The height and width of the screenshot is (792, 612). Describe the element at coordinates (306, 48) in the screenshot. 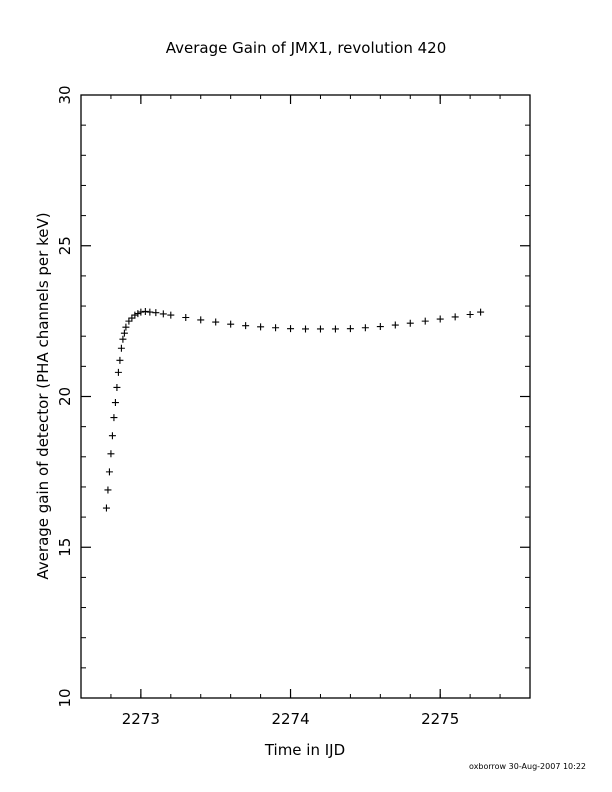

I see `chart-title: Average Gain of JMX1, revolution 420` at that location.